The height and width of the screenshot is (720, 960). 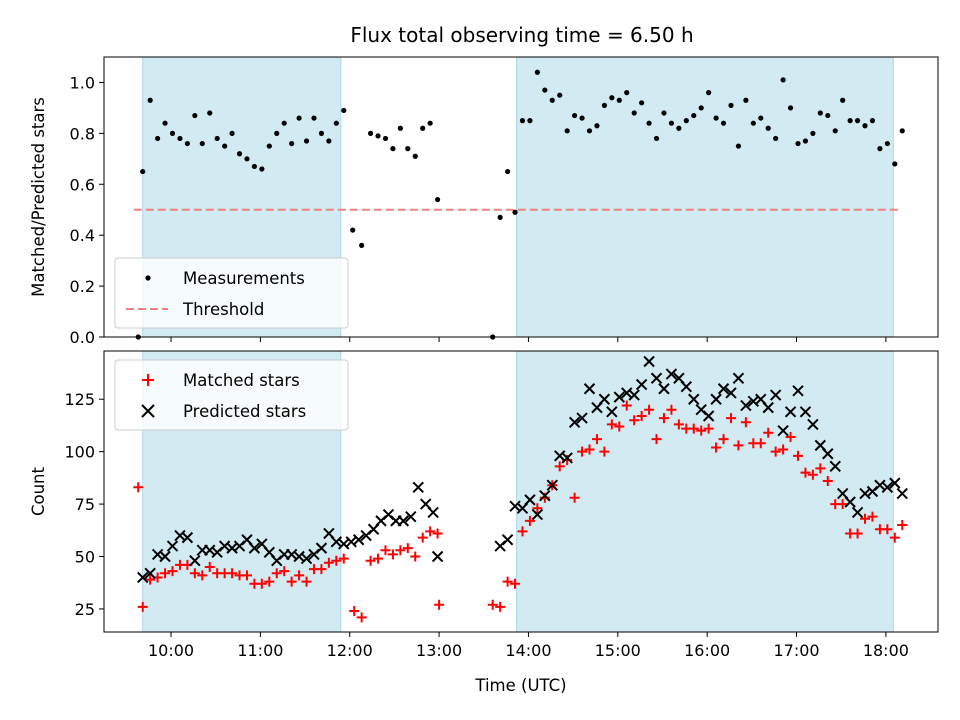 What do you see at coordinates (244, 278) in the screenshot?
I see `legend-label: Measurements` at bounding box center [244, 278].